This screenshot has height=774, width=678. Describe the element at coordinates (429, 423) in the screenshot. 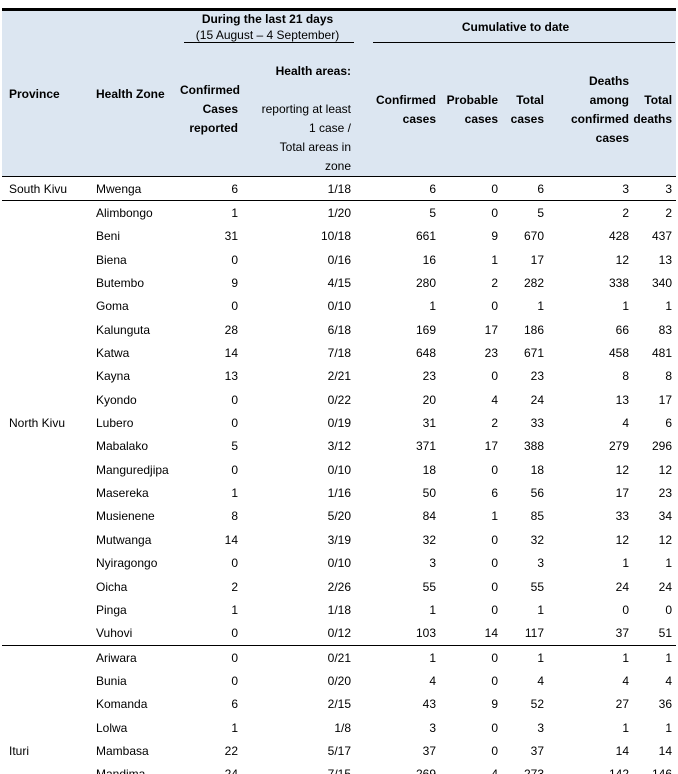

I see `value-cell: 31` at that location.